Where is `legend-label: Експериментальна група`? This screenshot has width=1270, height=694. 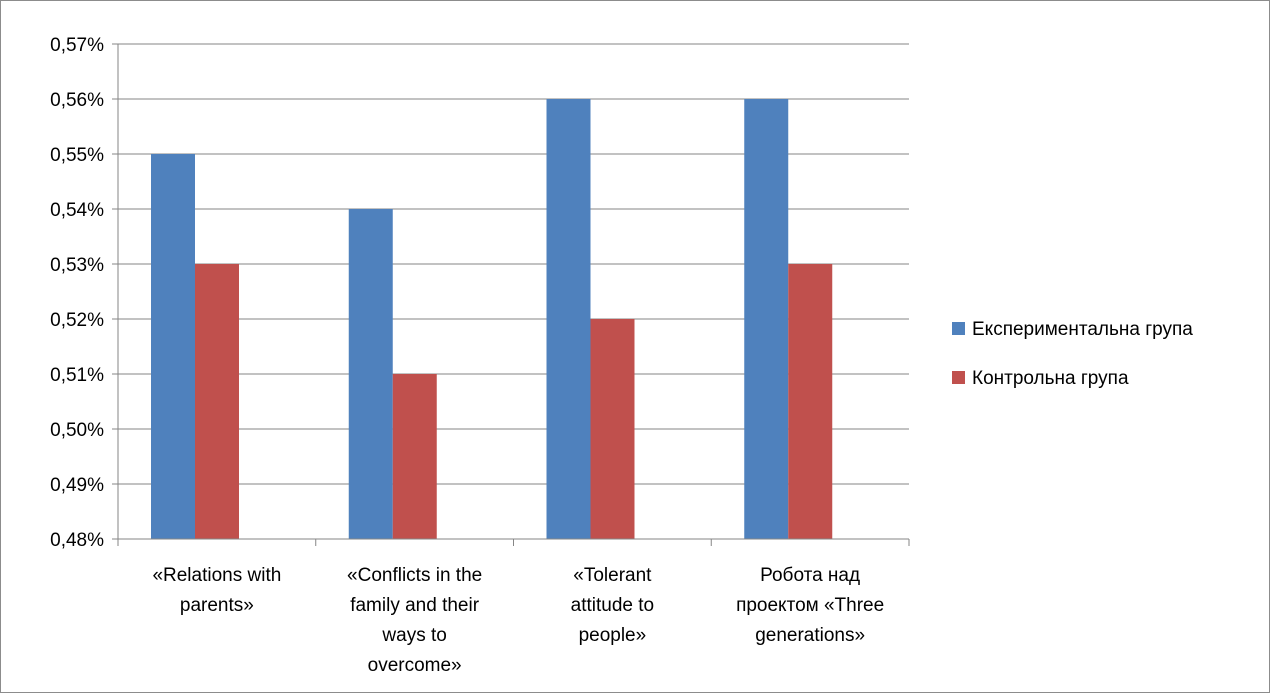 legend-label: Експериментальна група is located at coordinates (1082, 329).